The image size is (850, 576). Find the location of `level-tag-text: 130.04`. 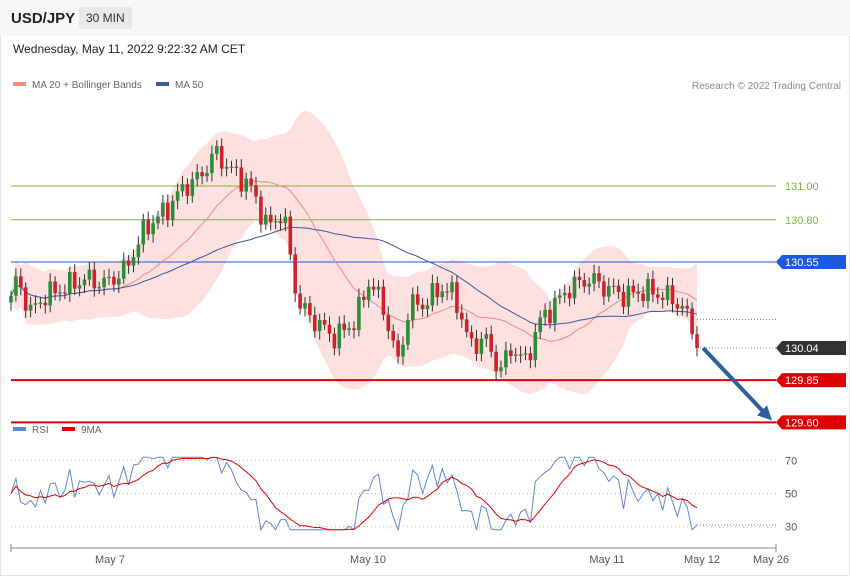

level-tag-text: 130.04 is located at coordinates (802, 349).